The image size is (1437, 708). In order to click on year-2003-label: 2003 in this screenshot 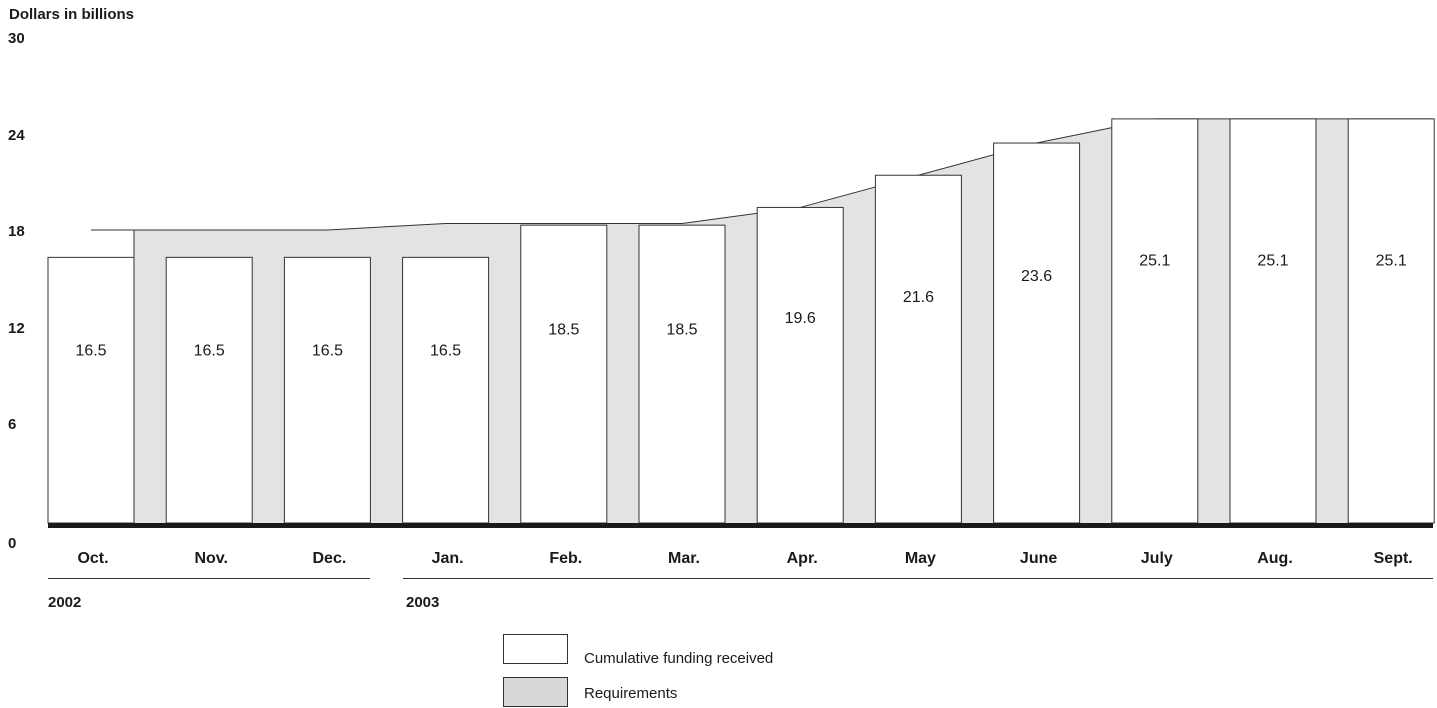, I will do `click(423, 602)`.